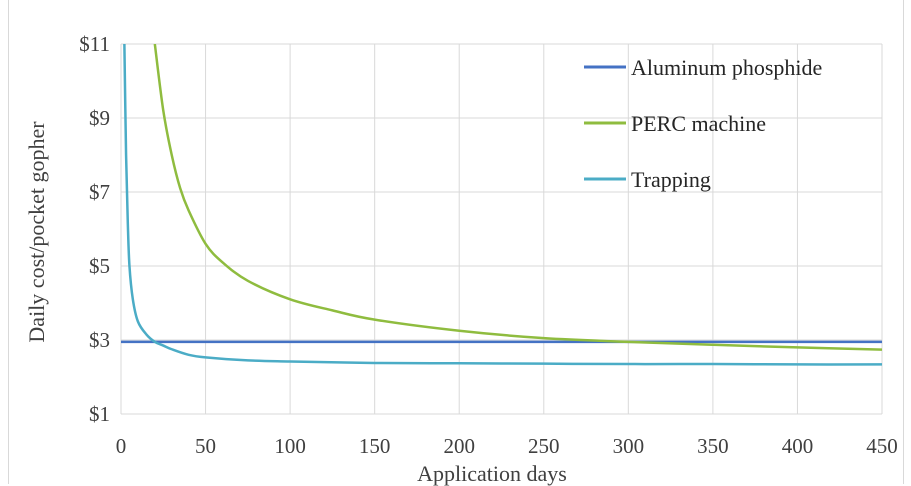  Describe the element at coordinates (492, 473) in the screenshot. I see `x-axis-title: Application days` at that location.